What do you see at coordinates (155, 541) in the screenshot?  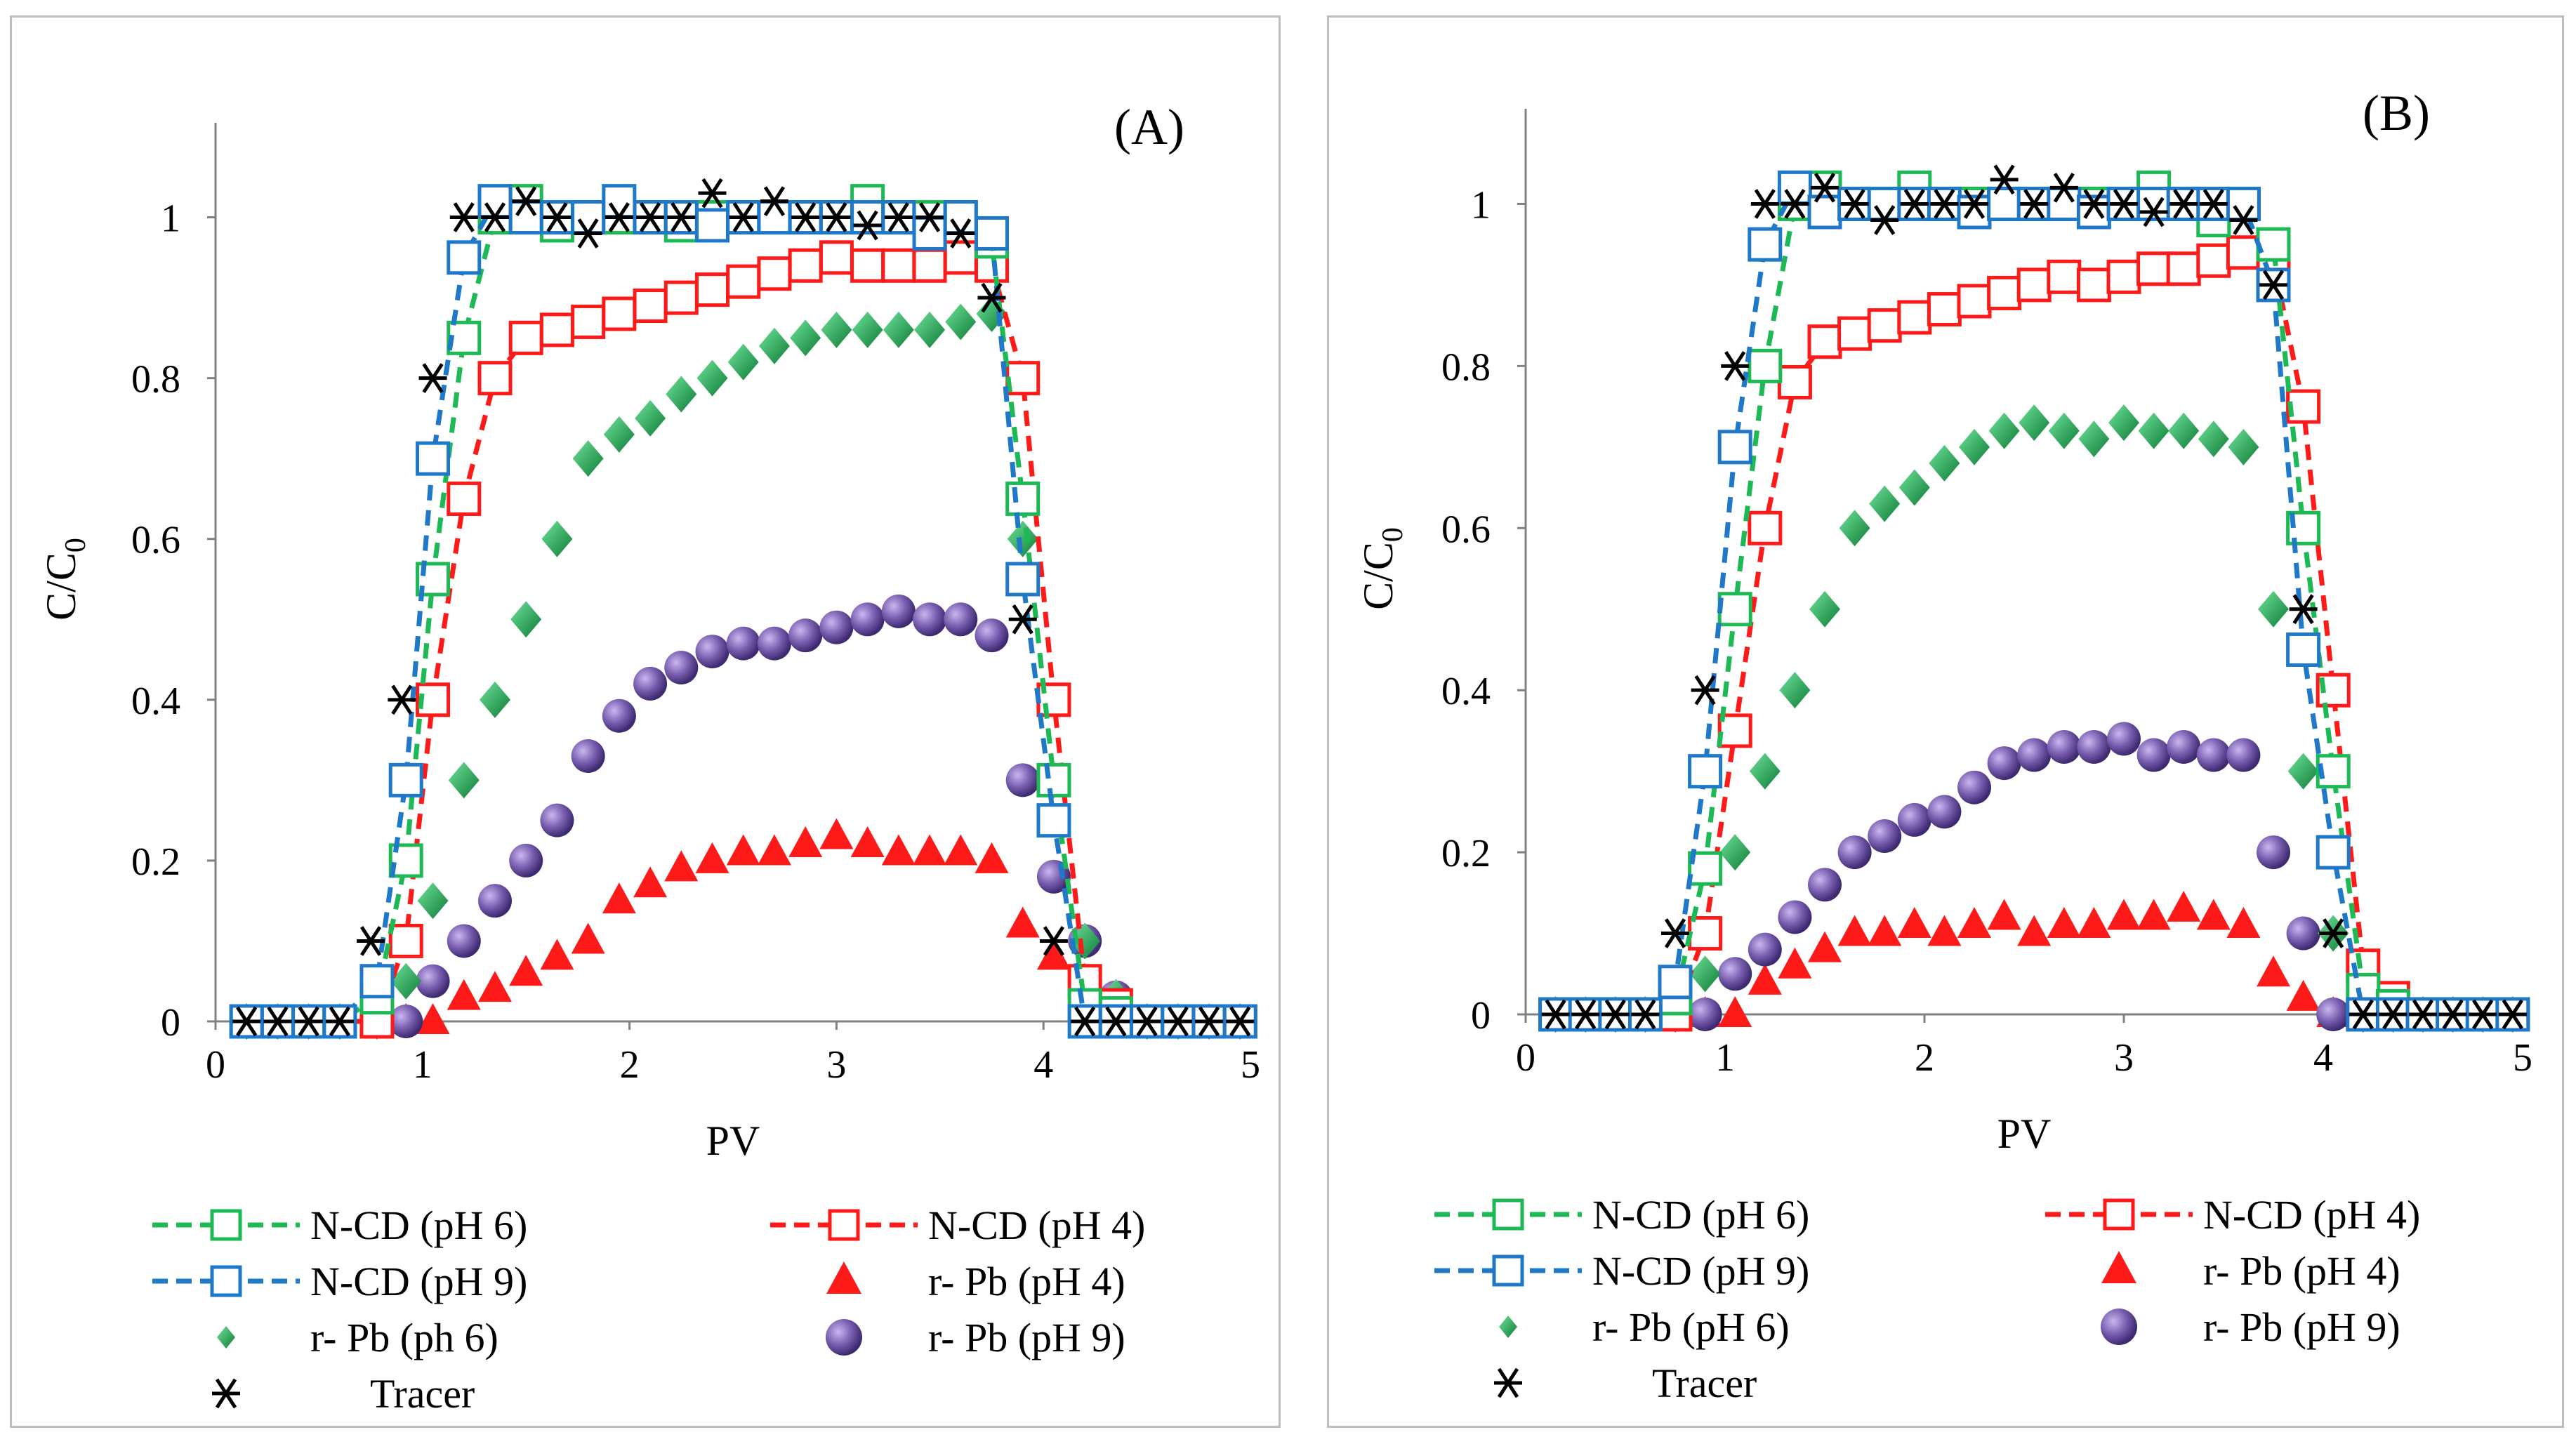 I see `y-tick-label: 0.6` at bounding box center [155, 541].